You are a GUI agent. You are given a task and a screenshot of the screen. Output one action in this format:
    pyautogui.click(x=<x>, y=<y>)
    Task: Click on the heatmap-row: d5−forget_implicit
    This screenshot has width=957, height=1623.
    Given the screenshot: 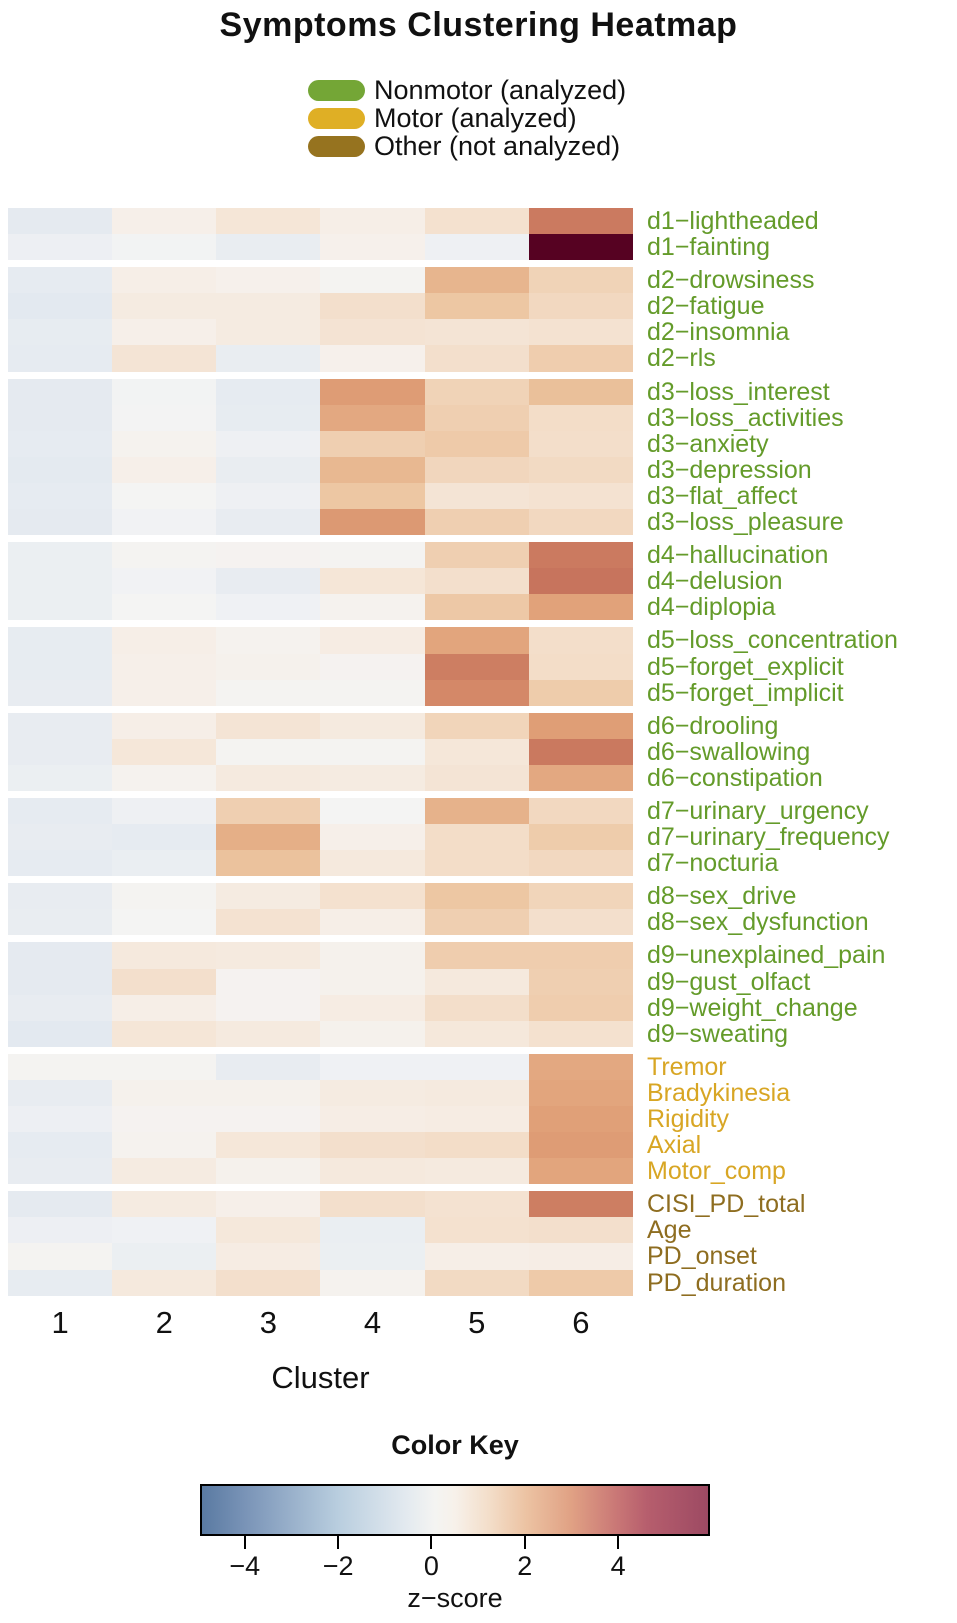 What is the action you would take?
    pyautogui.click(x=453, y=692)
    